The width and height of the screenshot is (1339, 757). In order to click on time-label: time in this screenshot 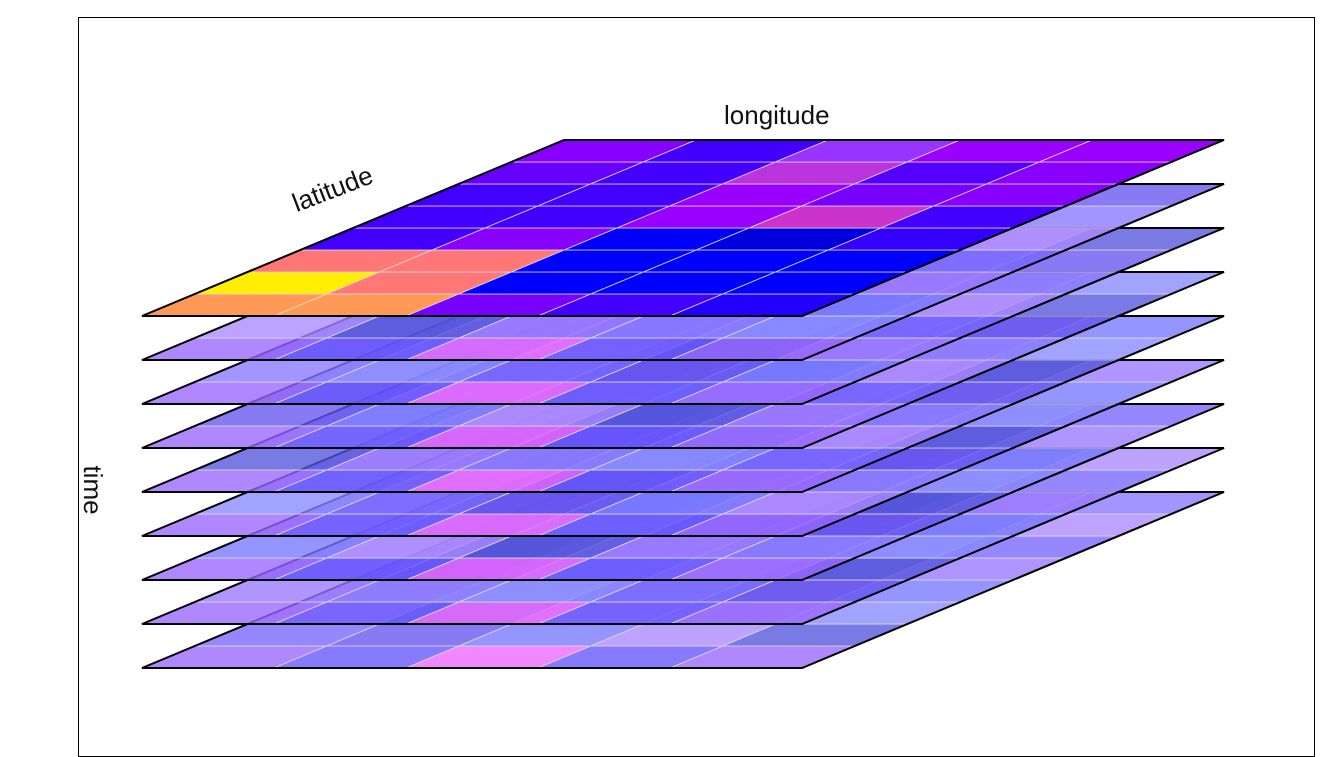, I will do `click(93, 490)`.